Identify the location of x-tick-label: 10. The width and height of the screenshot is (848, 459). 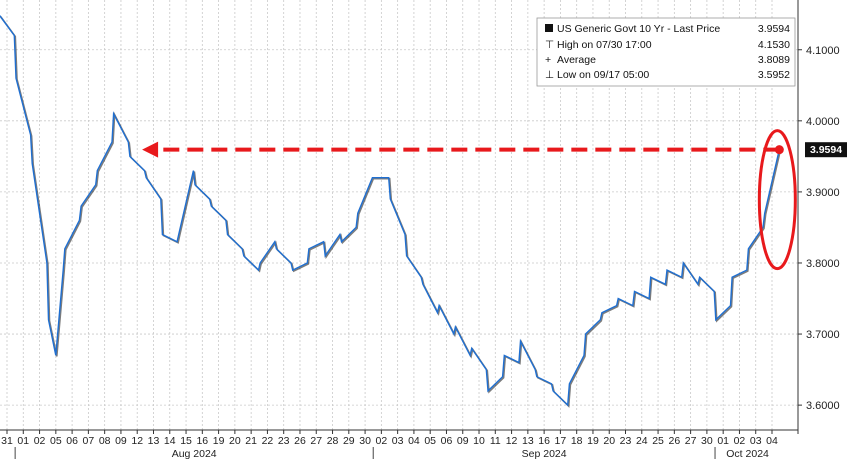
(479, 441).